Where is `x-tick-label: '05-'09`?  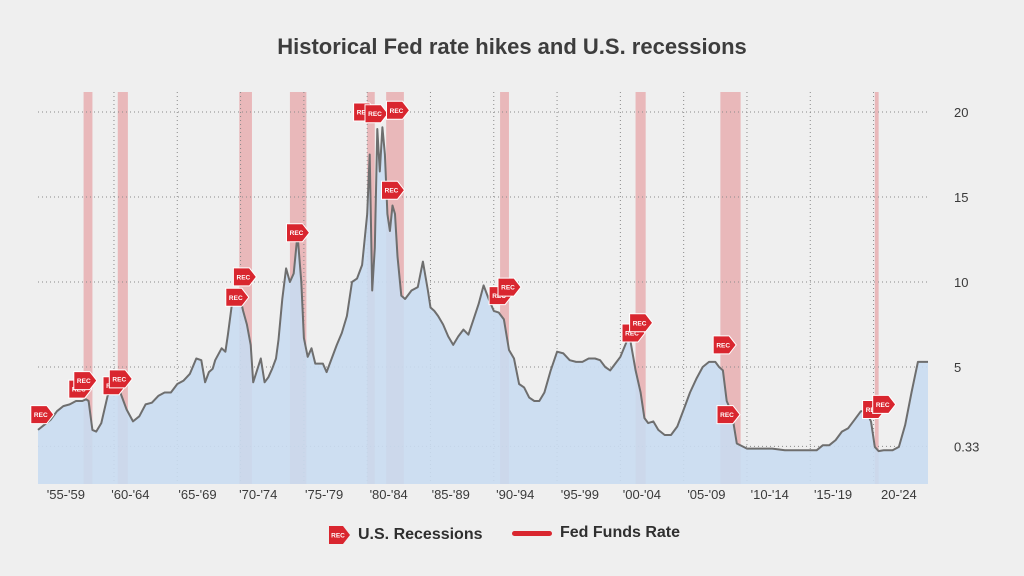
x-tick-label: '05-'09 is located at coordinates (706, 494).